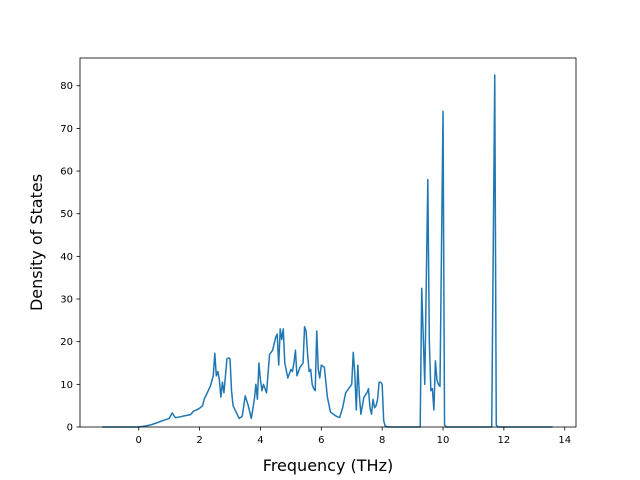 The image size is (640, 480). I want to click on y-axis-label: Density of States, so click(36, 242).